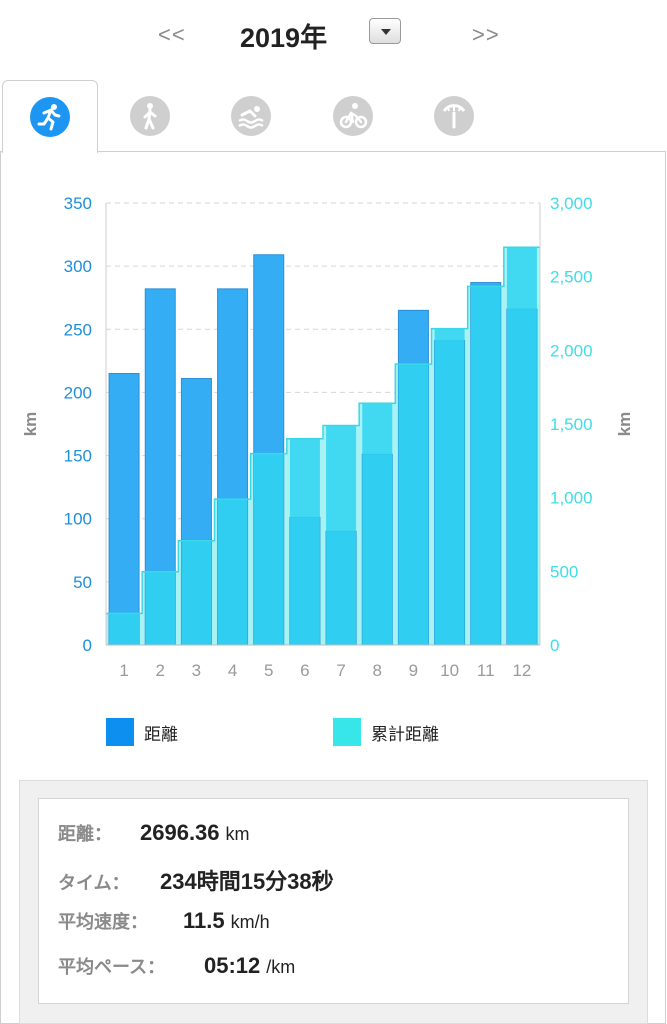 The height and width of the screenshot is (1024, 667). I want to click on activity-tabs, so click(333, 116).